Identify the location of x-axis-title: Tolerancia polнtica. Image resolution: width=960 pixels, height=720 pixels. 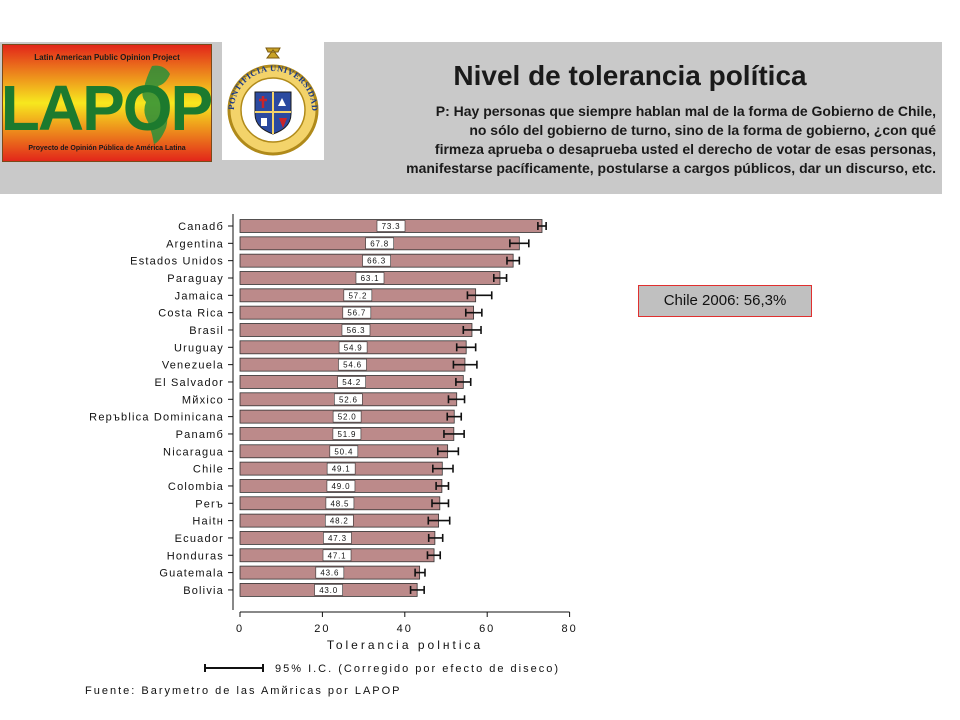
(405, 645).